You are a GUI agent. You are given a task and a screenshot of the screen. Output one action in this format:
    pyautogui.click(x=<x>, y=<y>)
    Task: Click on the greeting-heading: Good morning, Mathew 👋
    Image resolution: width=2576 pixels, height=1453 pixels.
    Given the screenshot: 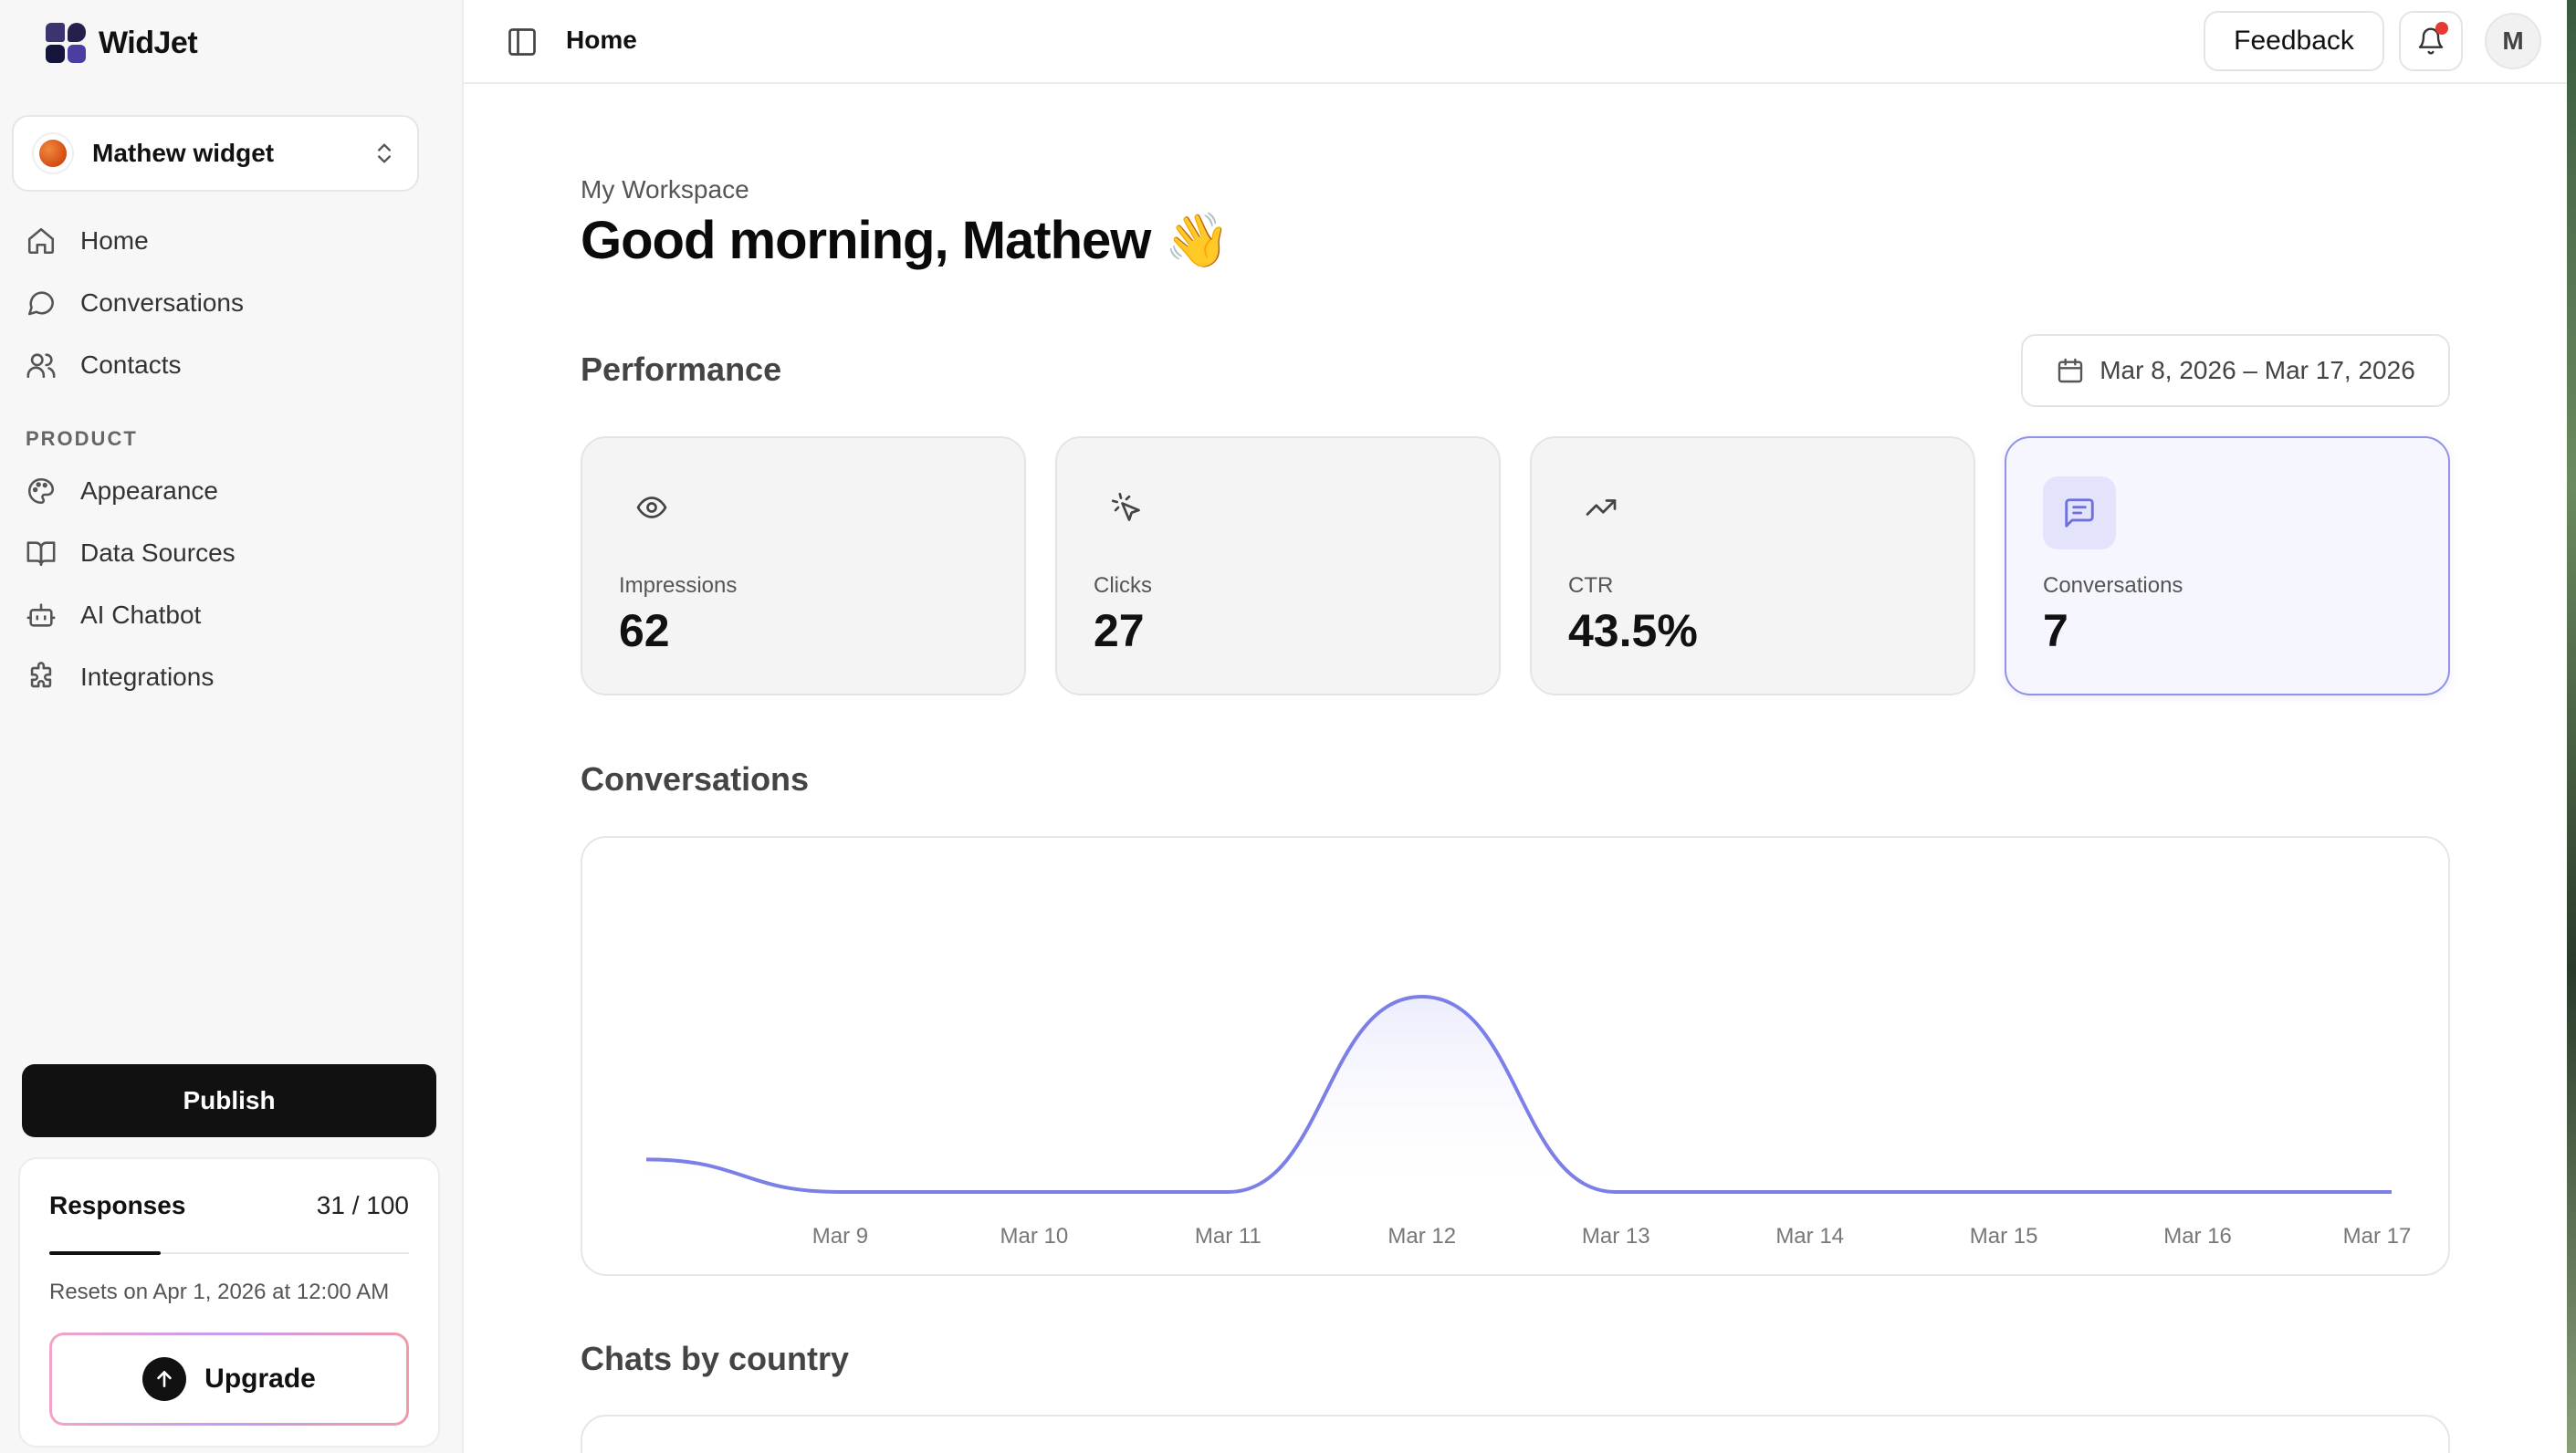 What is the action you would take?
    pyautogui.click(x=905, y=240)
    